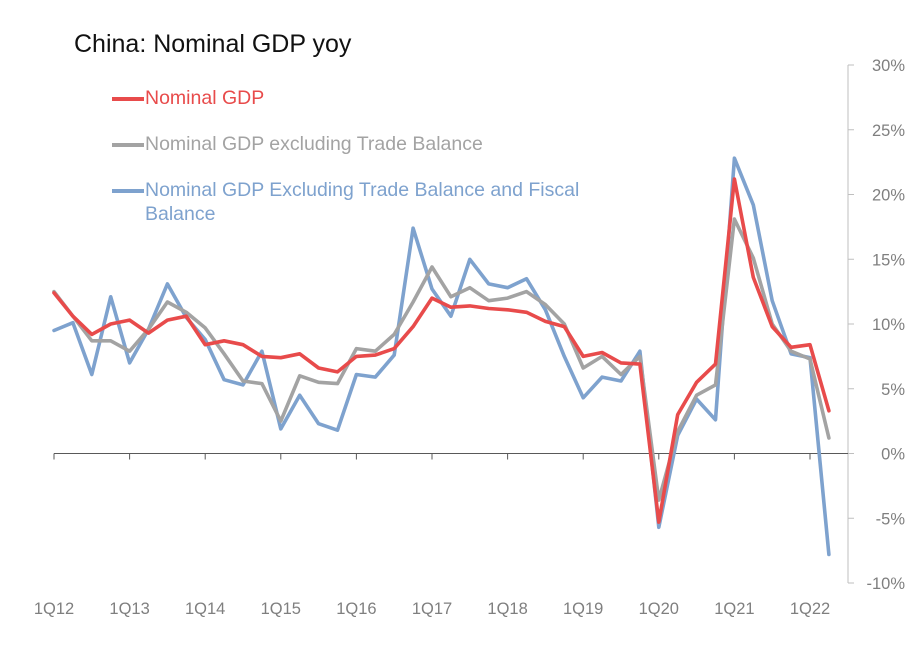  Describe the element at coordinates (810, 609) in the screenshot. I see `x-tick-label: 1Q22` at that location.